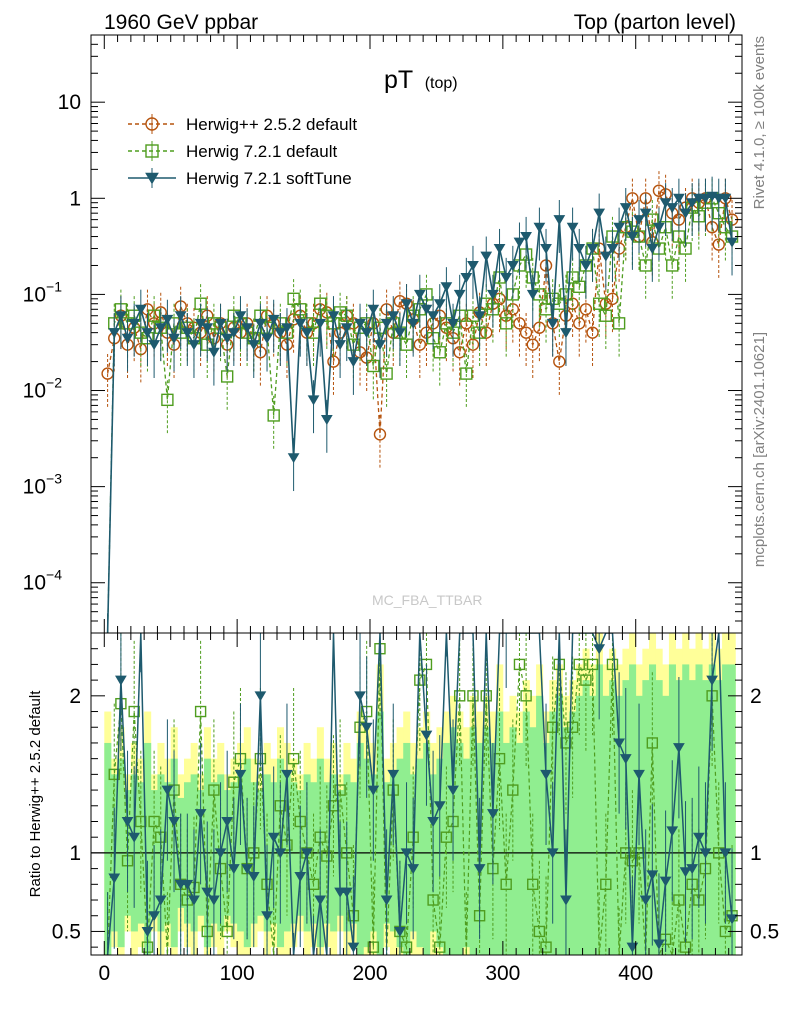 The width and height of the screenshot is (786, 1024). I want to click on y-tick-exponent: −4, so click(54, 575).